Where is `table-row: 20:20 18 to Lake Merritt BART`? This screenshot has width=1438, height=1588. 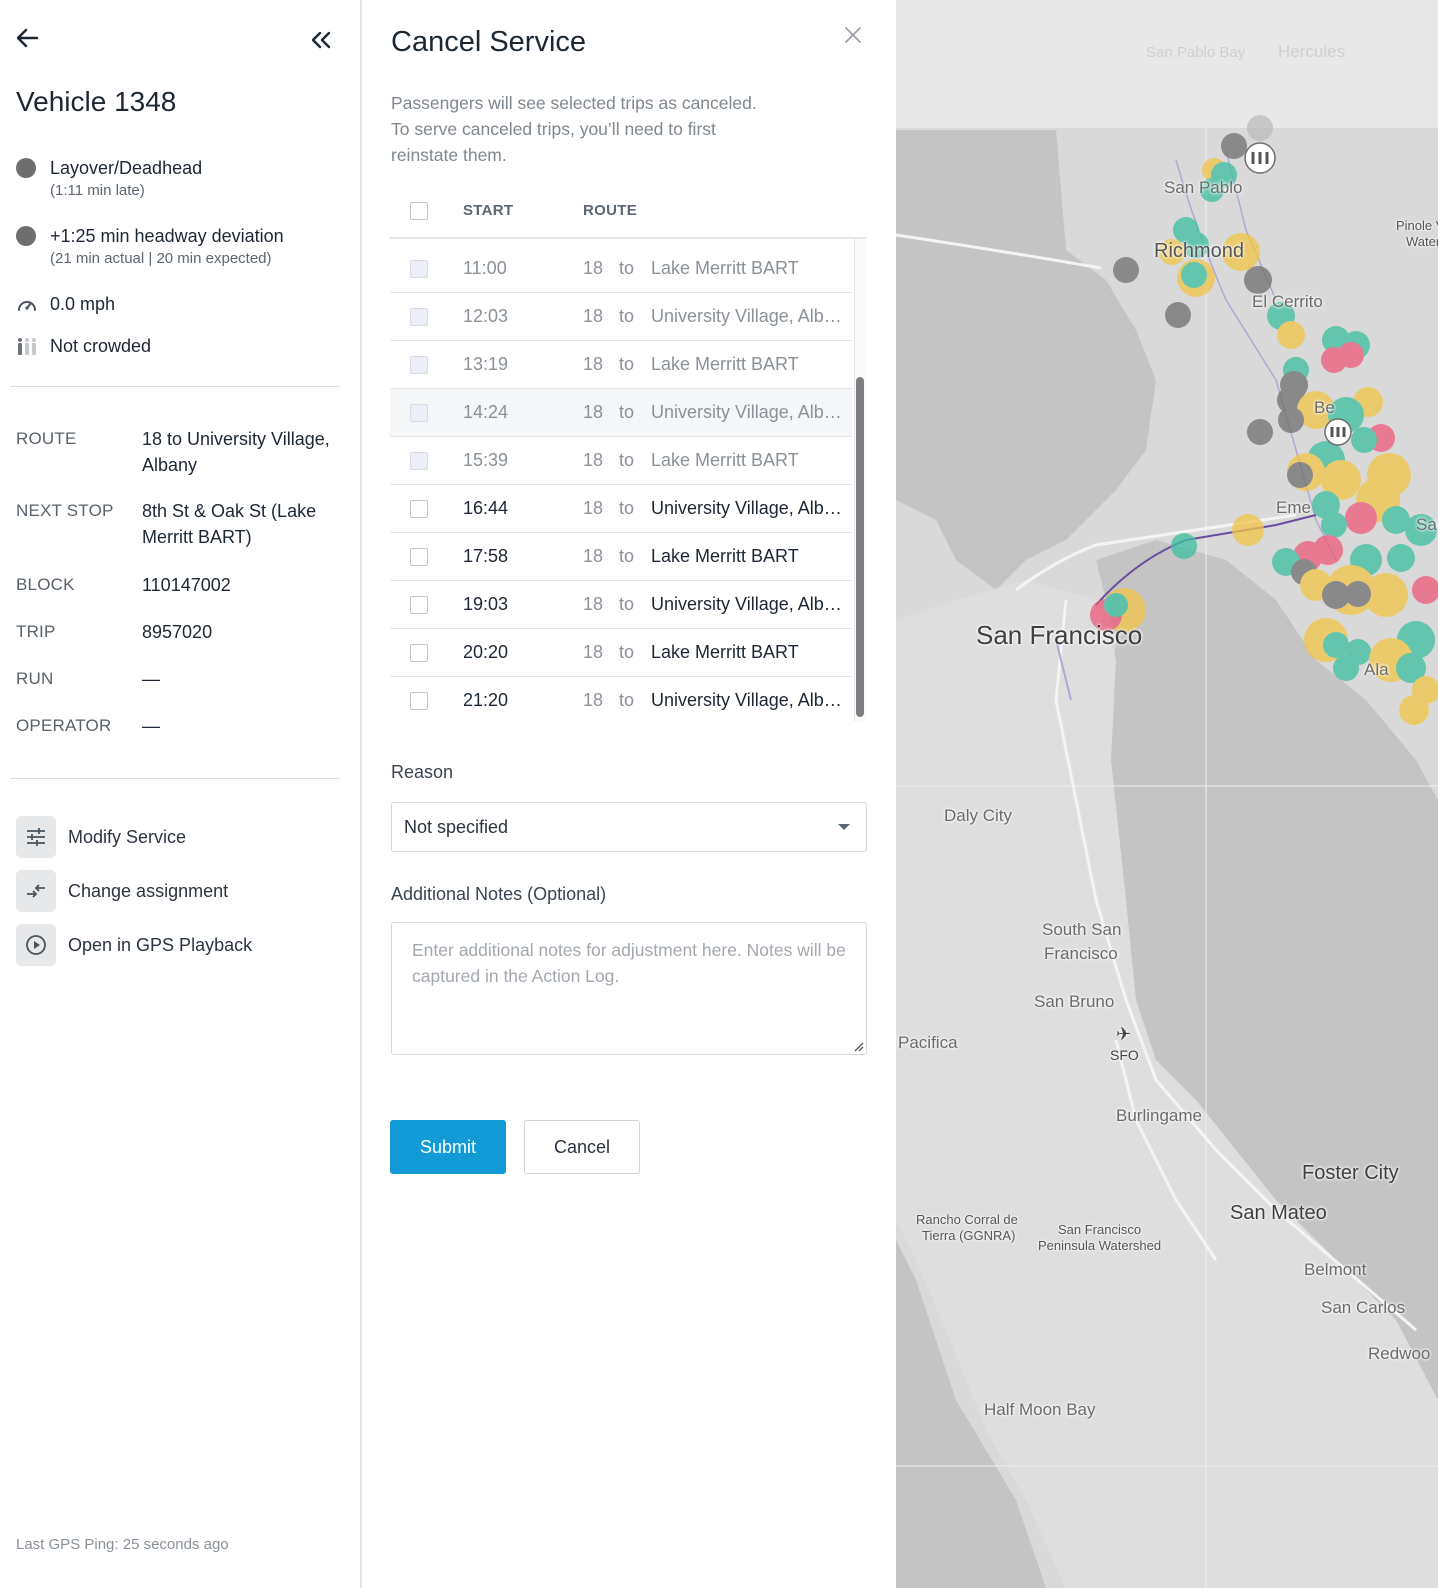
table-row: 20:20 18 to Lake Merritt BART is located at coordinates (621, 653).